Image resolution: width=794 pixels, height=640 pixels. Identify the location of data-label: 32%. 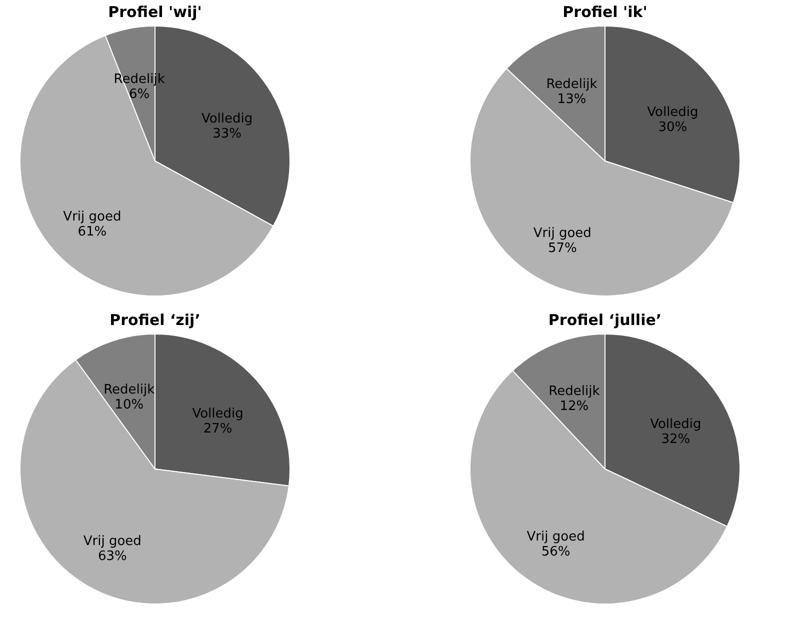
(675, 440).